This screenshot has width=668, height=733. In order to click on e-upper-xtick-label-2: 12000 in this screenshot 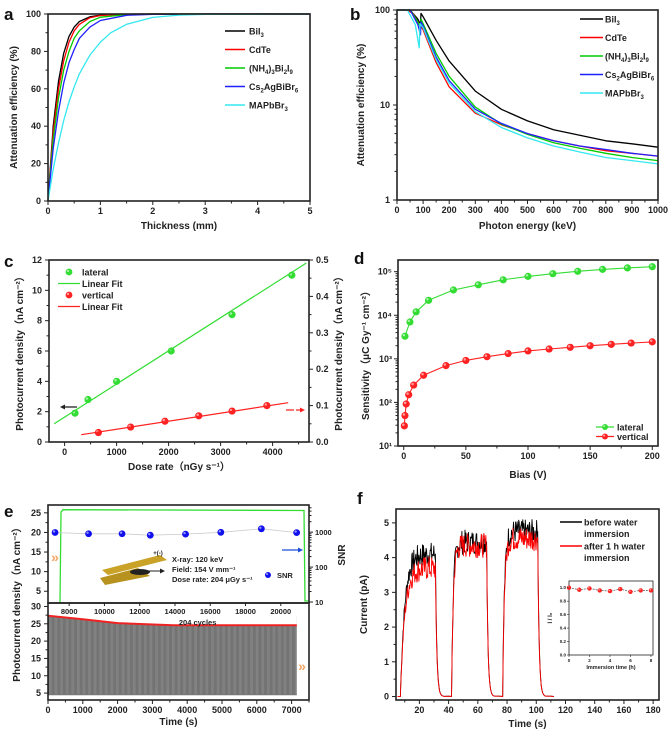, I will do `click(139, 611)`.